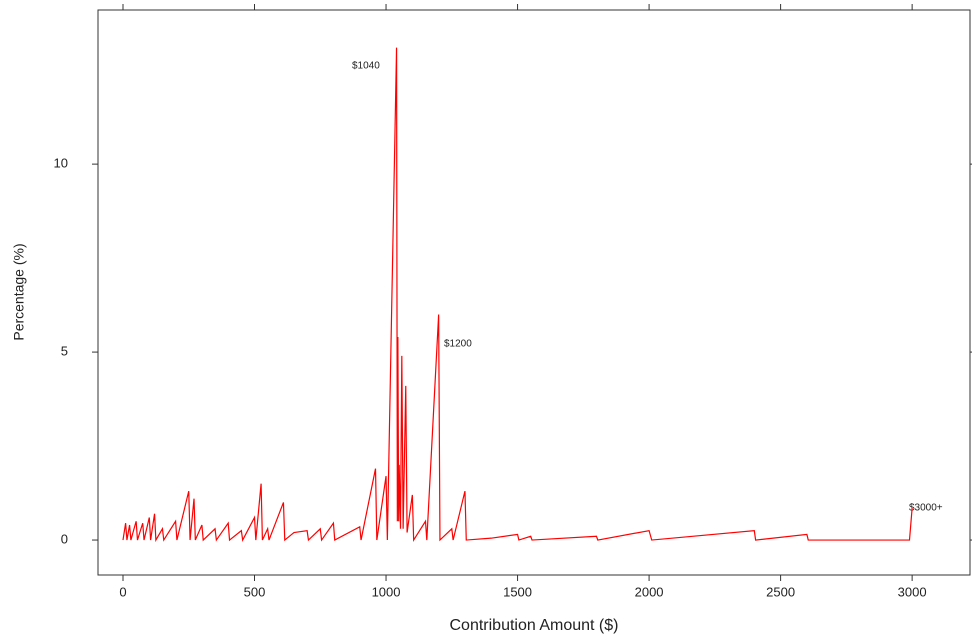  I want to click on x-tick-label: 1500, so click(517, 591).